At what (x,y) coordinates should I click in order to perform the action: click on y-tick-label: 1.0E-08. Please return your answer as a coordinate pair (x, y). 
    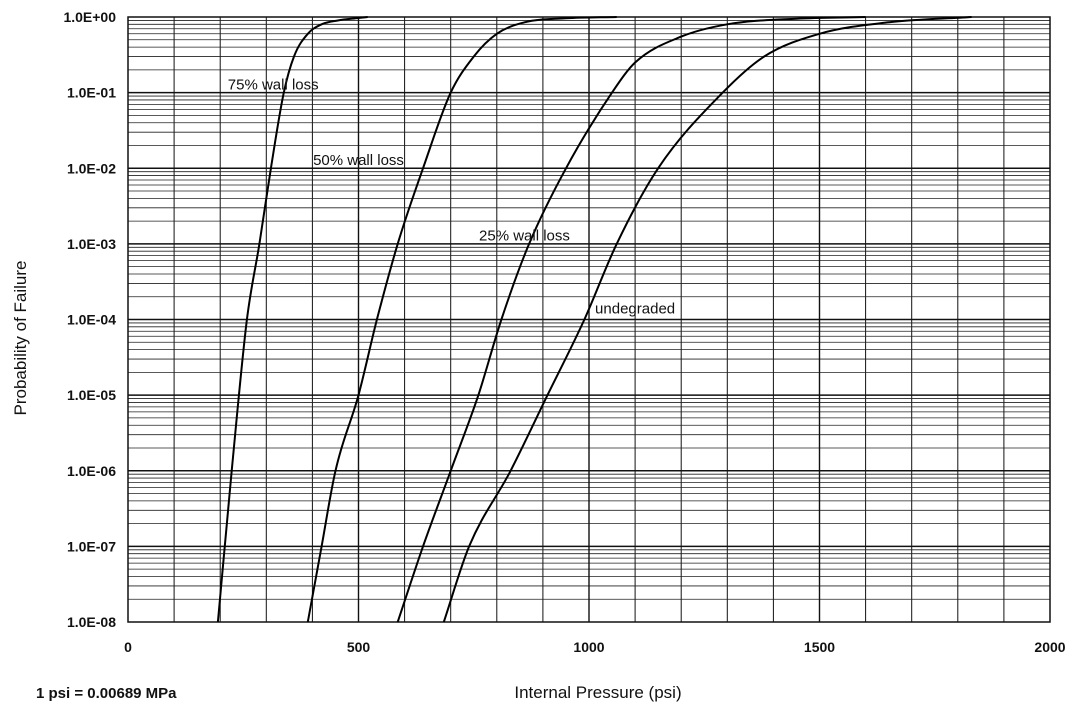
    Looking at the image, I should click on (91, 622).